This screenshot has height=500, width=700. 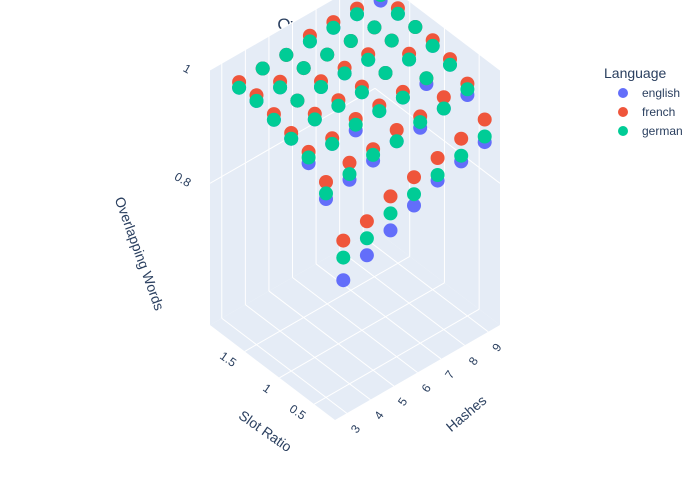 I want to click on legend-item-english: english, so click(x=649, y=93).